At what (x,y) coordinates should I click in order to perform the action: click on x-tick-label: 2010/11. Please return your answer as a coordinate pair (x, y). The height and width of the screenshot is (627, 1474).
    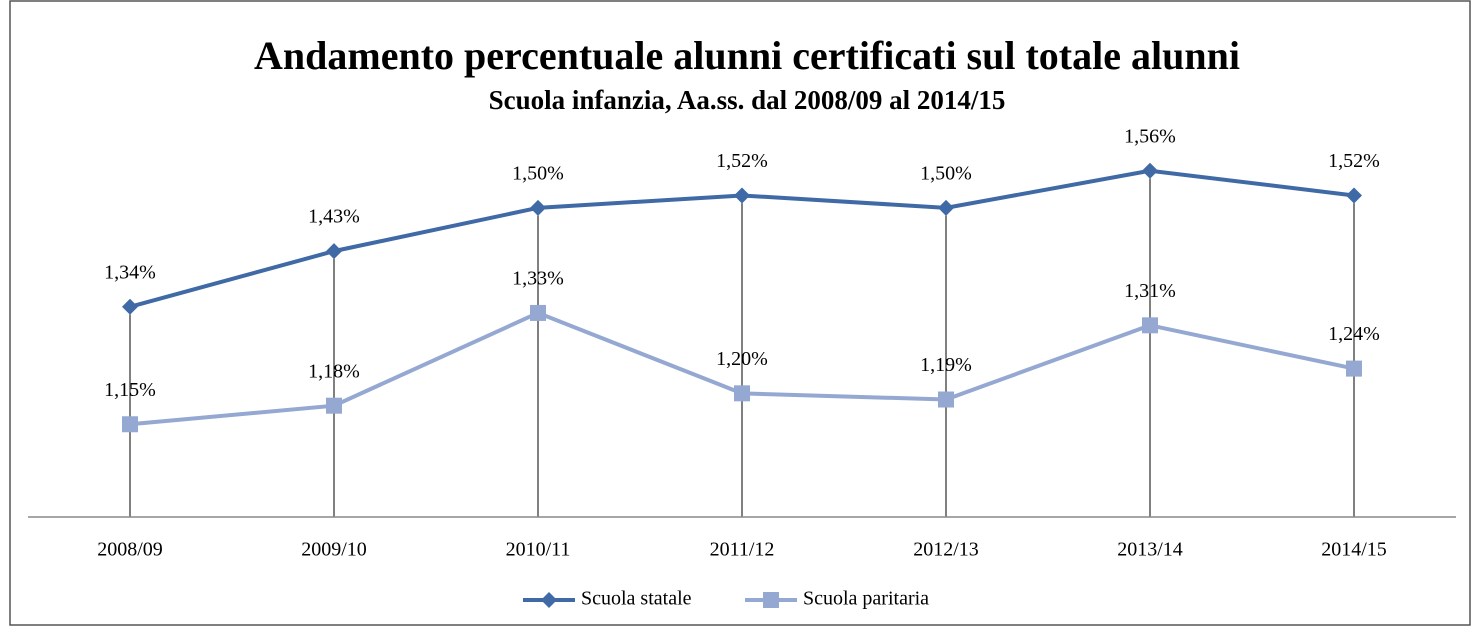
    Looking at the image, I should click on (538, 550).